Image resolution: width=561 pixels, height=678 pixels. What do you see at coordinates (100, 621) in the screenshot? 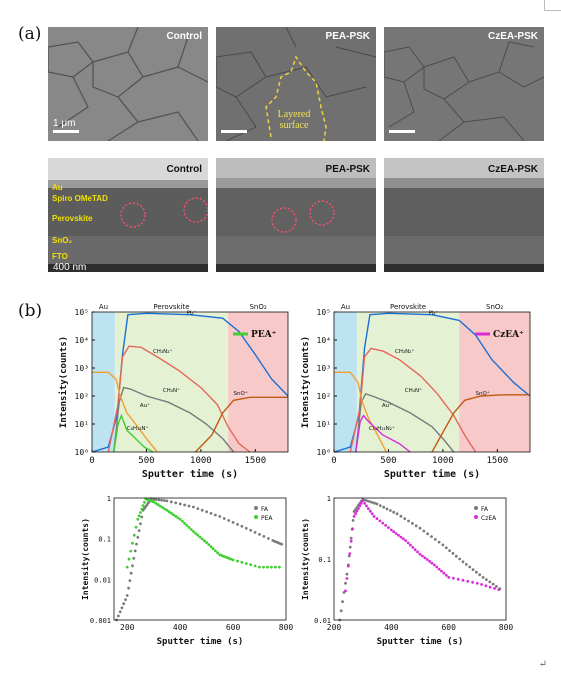
I see `y-tick-label: 0.001` at bounding box center [100, 621].